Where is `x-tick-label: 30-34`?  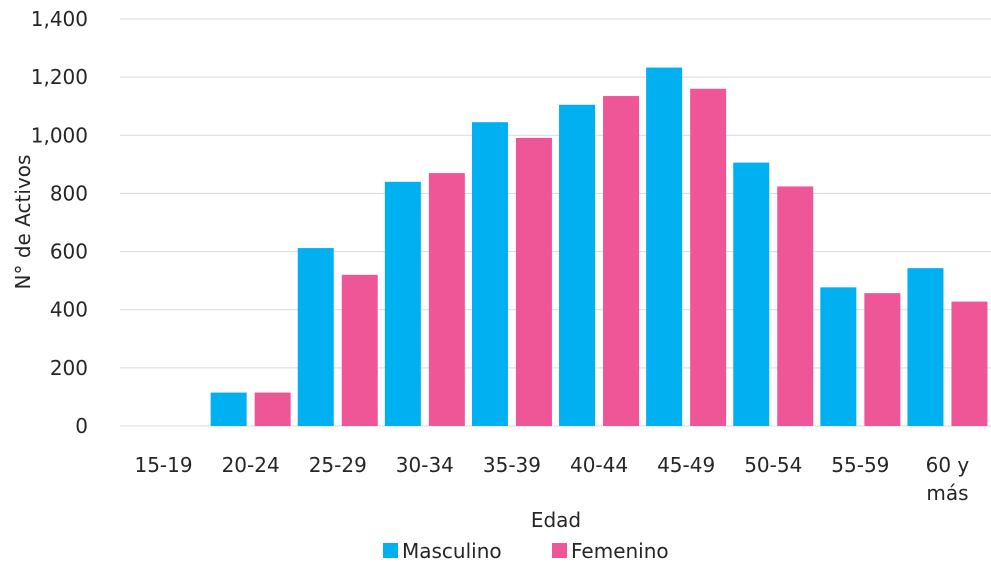 x-tick-label: 30-34 is located at coordinates (425, 465).